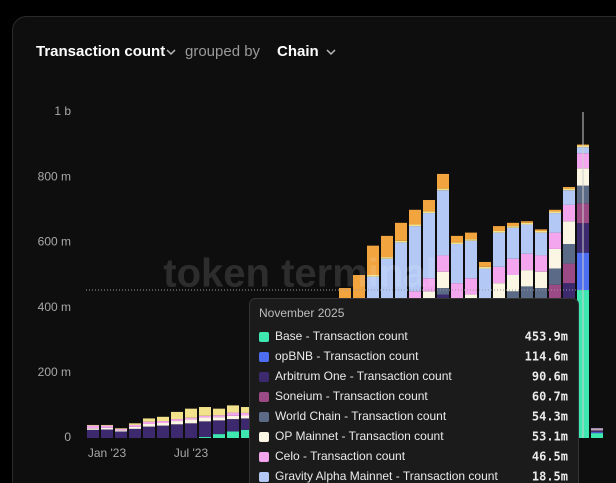 The width and height of the screenshot is (616, 483). I want to click on grouped-by-label: grouped by, so click(223, 51).